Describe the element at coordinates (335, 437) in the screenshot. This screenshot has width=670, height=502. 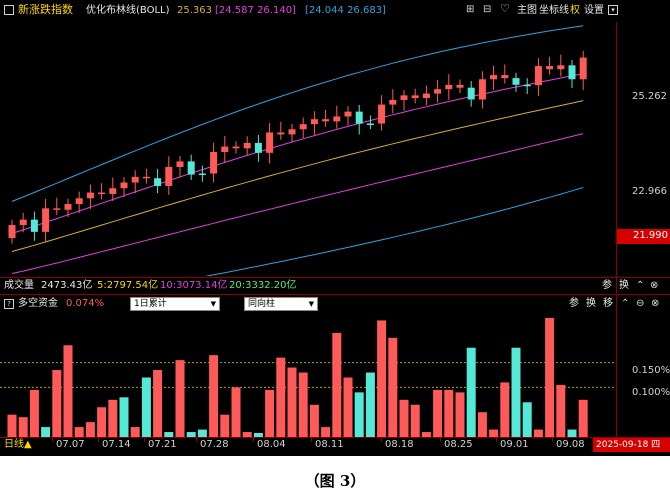
I see `sub-panel-bottom-border` at that location.